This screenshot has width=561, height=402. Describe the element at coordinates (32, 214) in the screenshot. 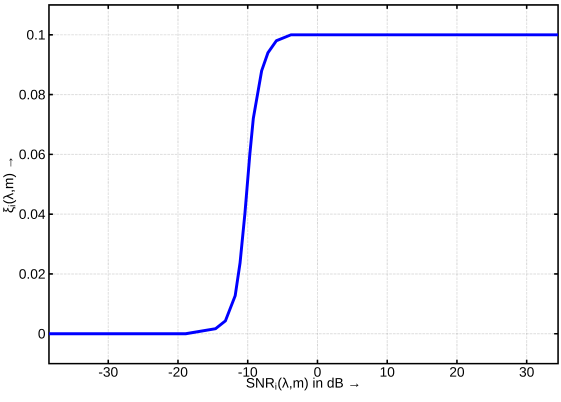

I see `y-tick-label: 0.04` at that location.